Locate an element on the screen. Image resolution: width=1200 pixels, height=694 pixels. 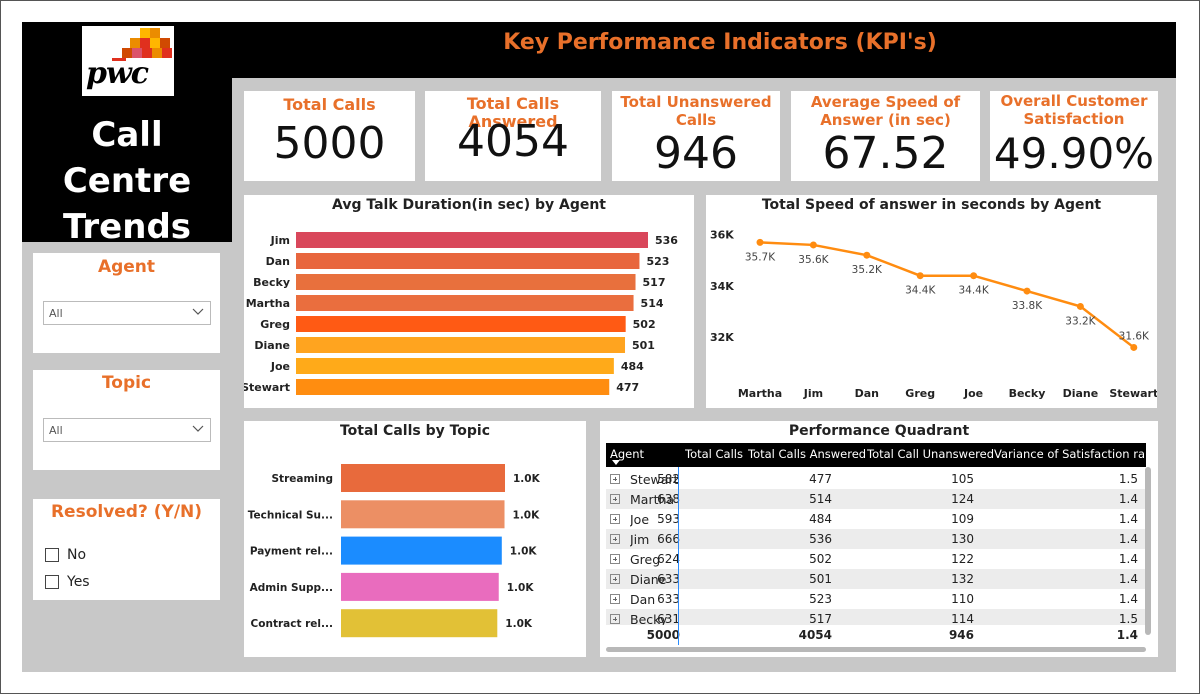
app-title-line1: Call Centre is located at coordinates (127, 158).